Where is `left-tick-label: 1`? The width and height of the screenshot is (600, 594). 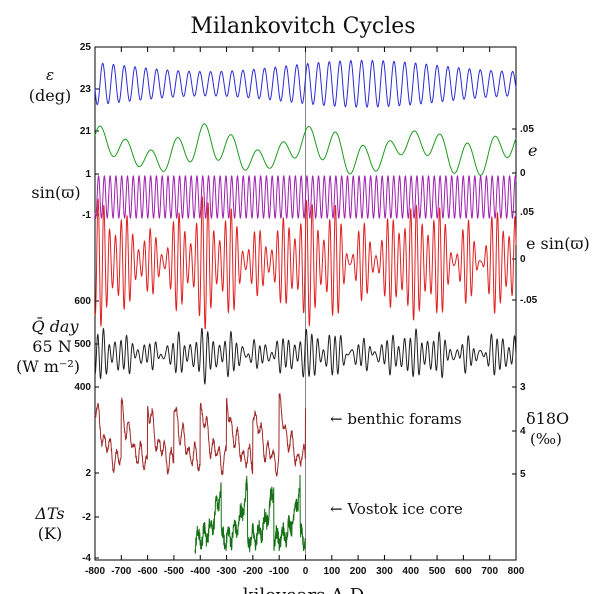 left-tick-label: 1 is located at coordinates (88, 174).